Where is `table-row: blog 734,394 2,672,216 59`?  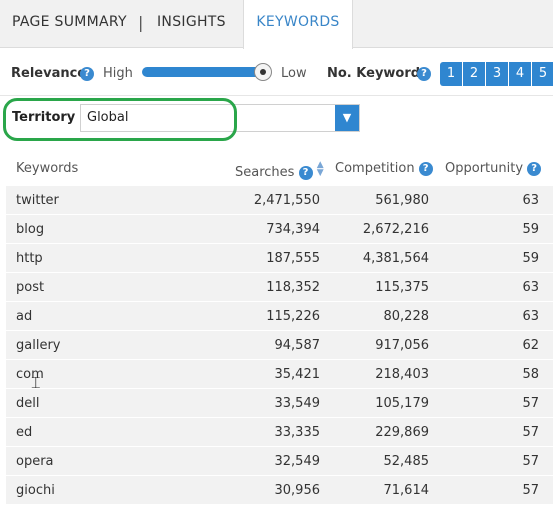
table-row: blog 734,394 2,672,216 59 is located at coordinates (279, 229).